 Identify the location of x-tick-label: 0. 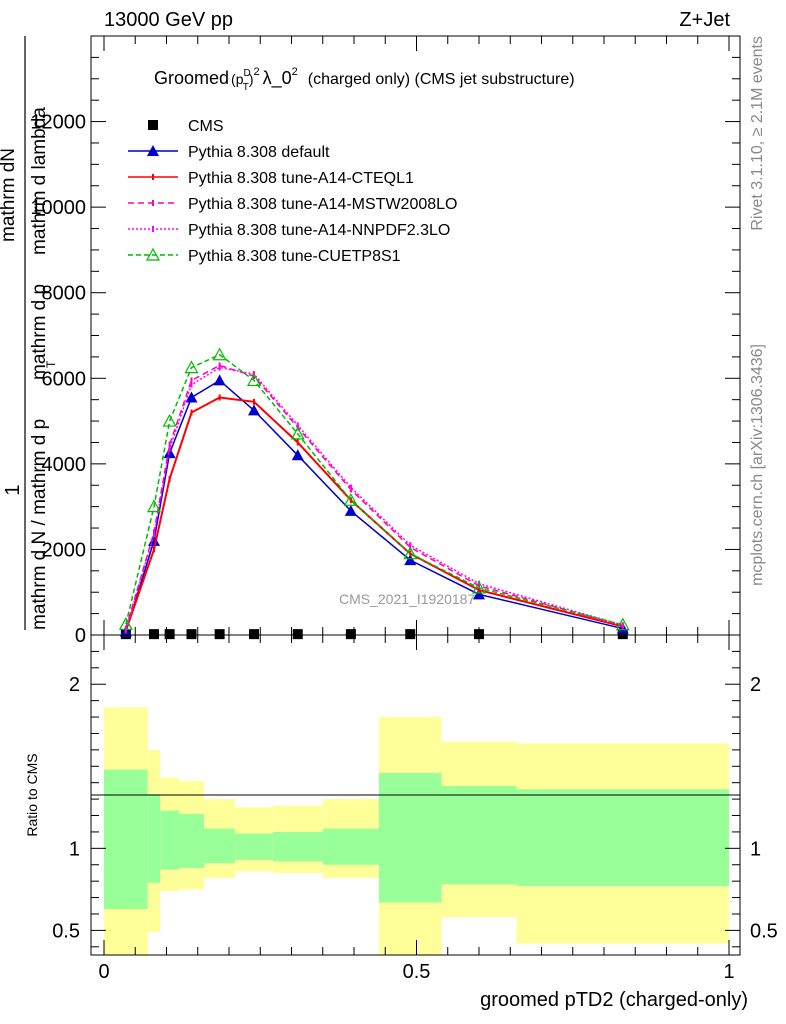
(103, 972).